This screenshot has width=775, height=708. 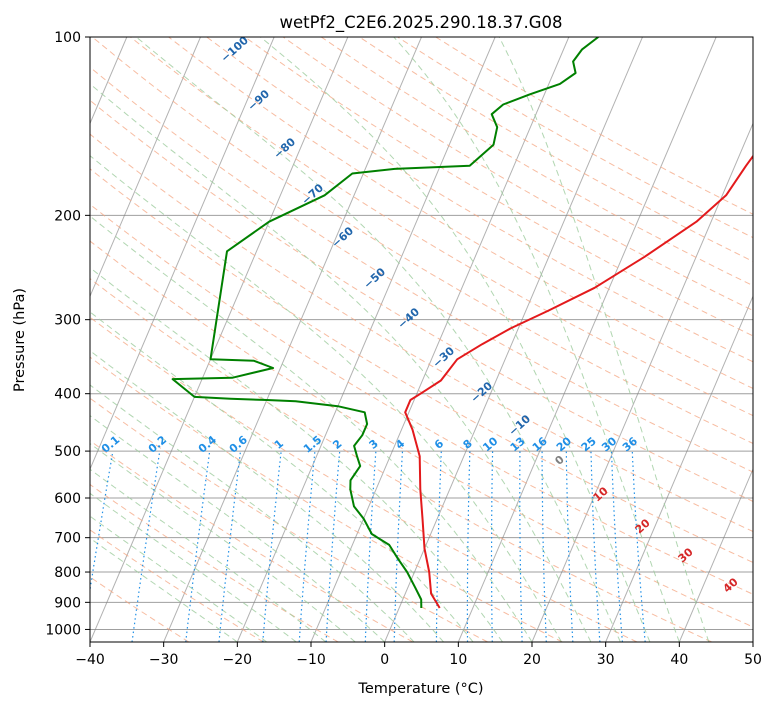 I want to click on y-tick-label: 100, so click(x=67, y=38).